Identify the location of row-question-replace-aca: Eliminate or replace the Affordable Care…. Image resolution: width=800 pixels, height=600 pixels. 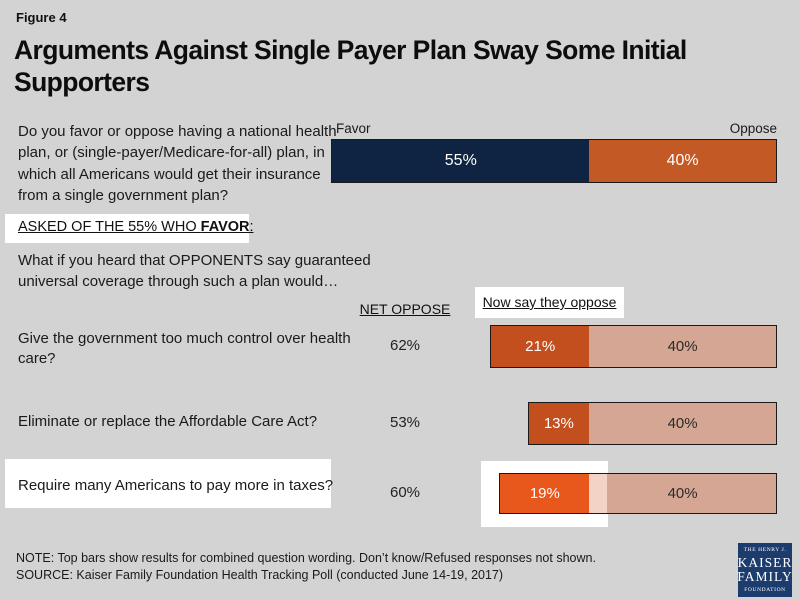
(168, 421).